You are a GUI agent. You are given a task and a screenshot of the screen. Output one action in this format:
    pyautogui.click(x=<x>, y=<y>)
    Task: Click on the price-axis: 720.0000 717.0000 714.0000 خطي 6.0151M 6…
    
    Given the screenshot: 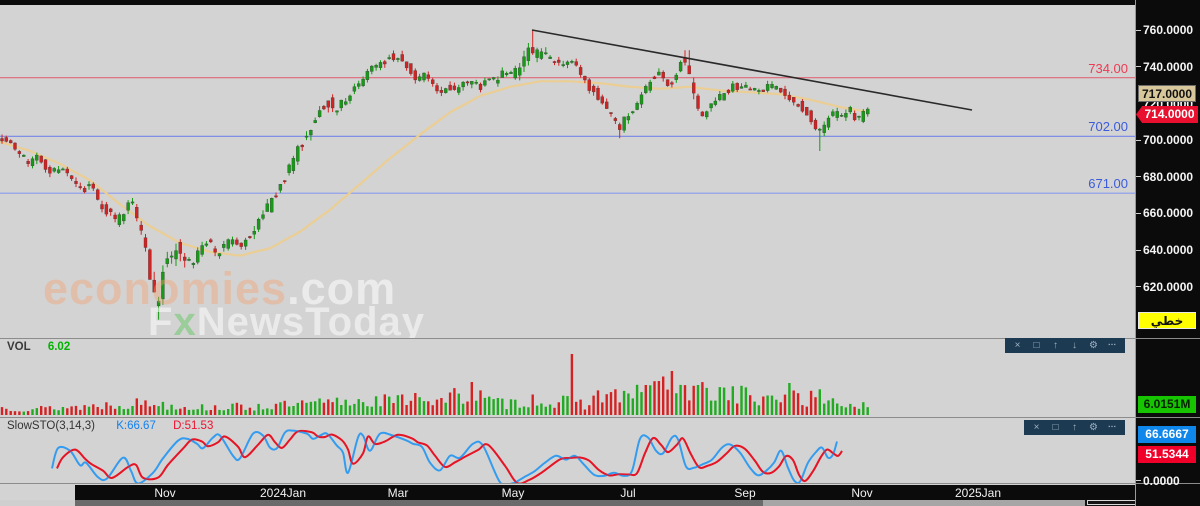 What is the action you would take?
    pyautogui.click(x=1167, y=253)
    